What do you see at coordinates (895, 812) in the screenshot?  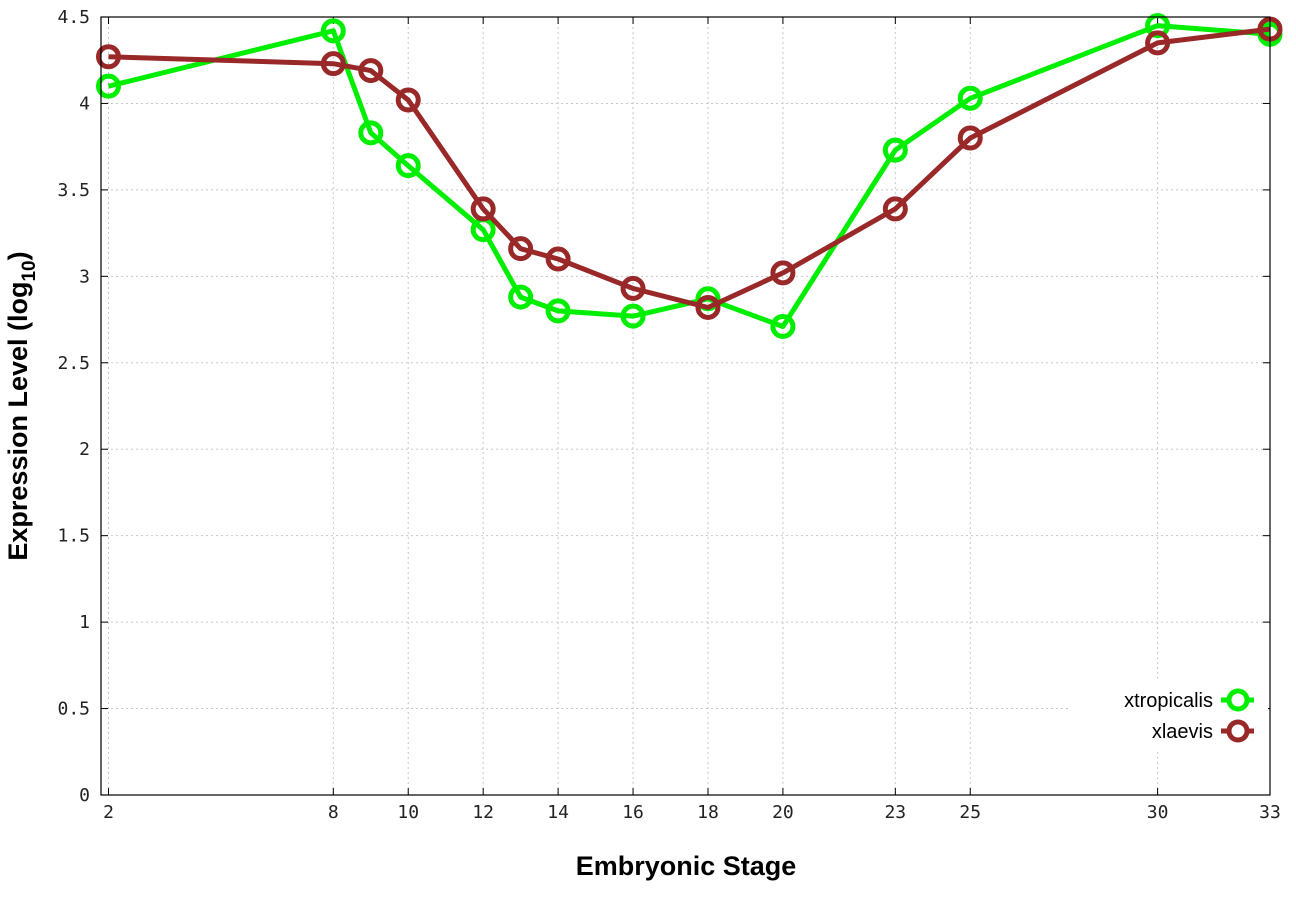 I see `x-tick-label: 23` at bounding box center [895, 812].